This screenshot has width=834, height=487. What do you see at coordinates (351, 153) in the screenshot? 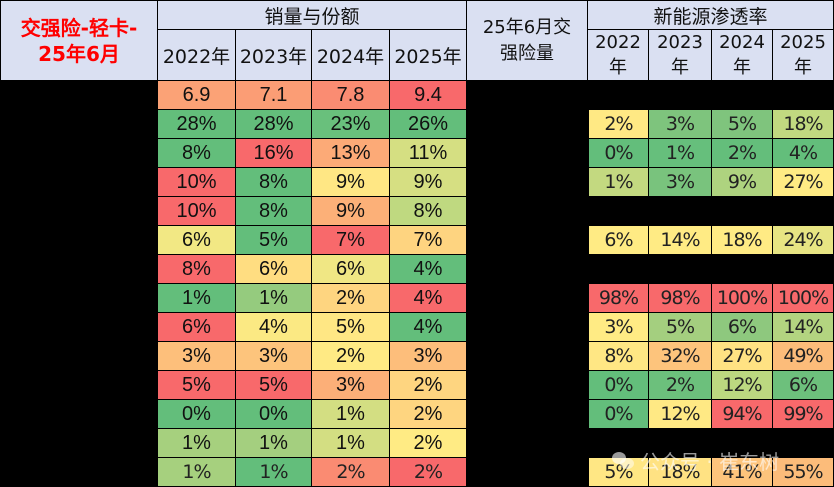
I see `sales-cell: 13%` at bounding box center [351, 153].